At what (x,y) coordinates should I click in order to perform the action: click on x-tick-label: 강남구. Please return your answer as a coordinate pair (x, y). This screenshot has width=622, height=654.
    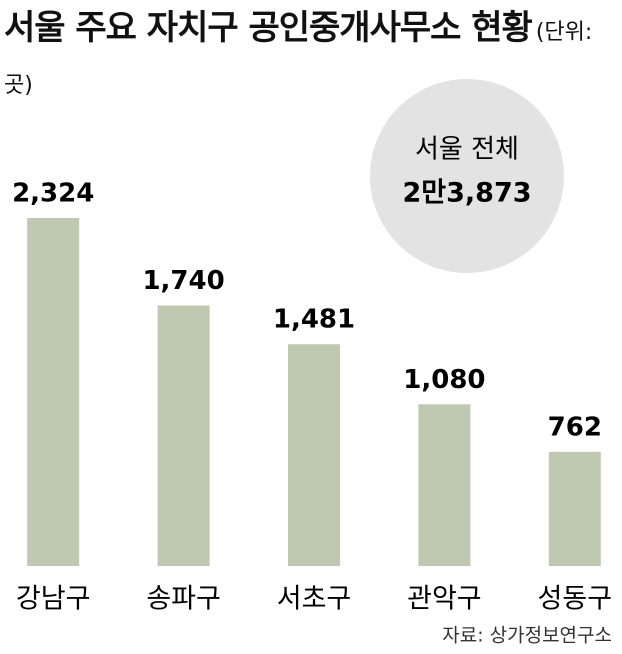
    Looking at the image, I should click on (53, 599).